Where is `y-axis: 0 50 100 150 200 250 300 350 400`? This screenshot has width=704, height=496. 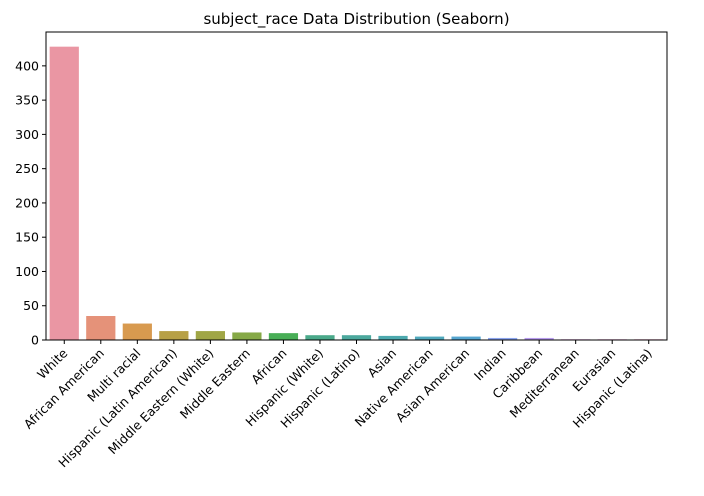 y-axis: 0 50 100 150 200 250 300 350 400 is located at coordinates (30, 203).